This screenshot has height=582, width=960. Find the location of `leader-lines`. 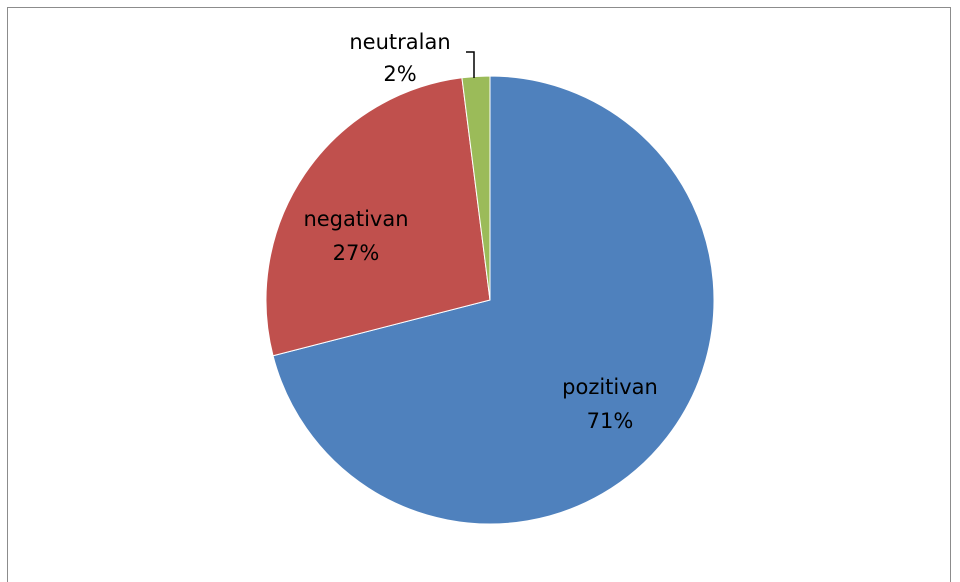

leader-lines is located at coordinates (470, 64).